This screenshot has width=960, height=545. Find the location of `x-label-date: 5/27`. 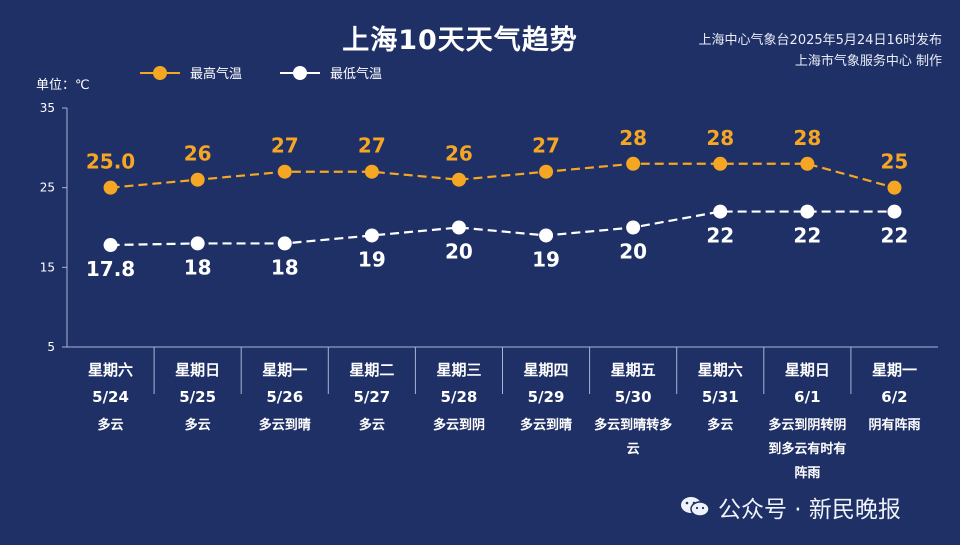

x-label-date: 5/27 is located at coordinates (371, 397).